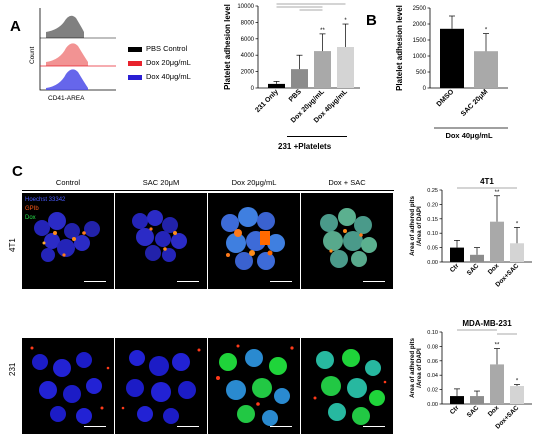  I want to click on group-label: Dox 40μg/mL, so click(469, 135).